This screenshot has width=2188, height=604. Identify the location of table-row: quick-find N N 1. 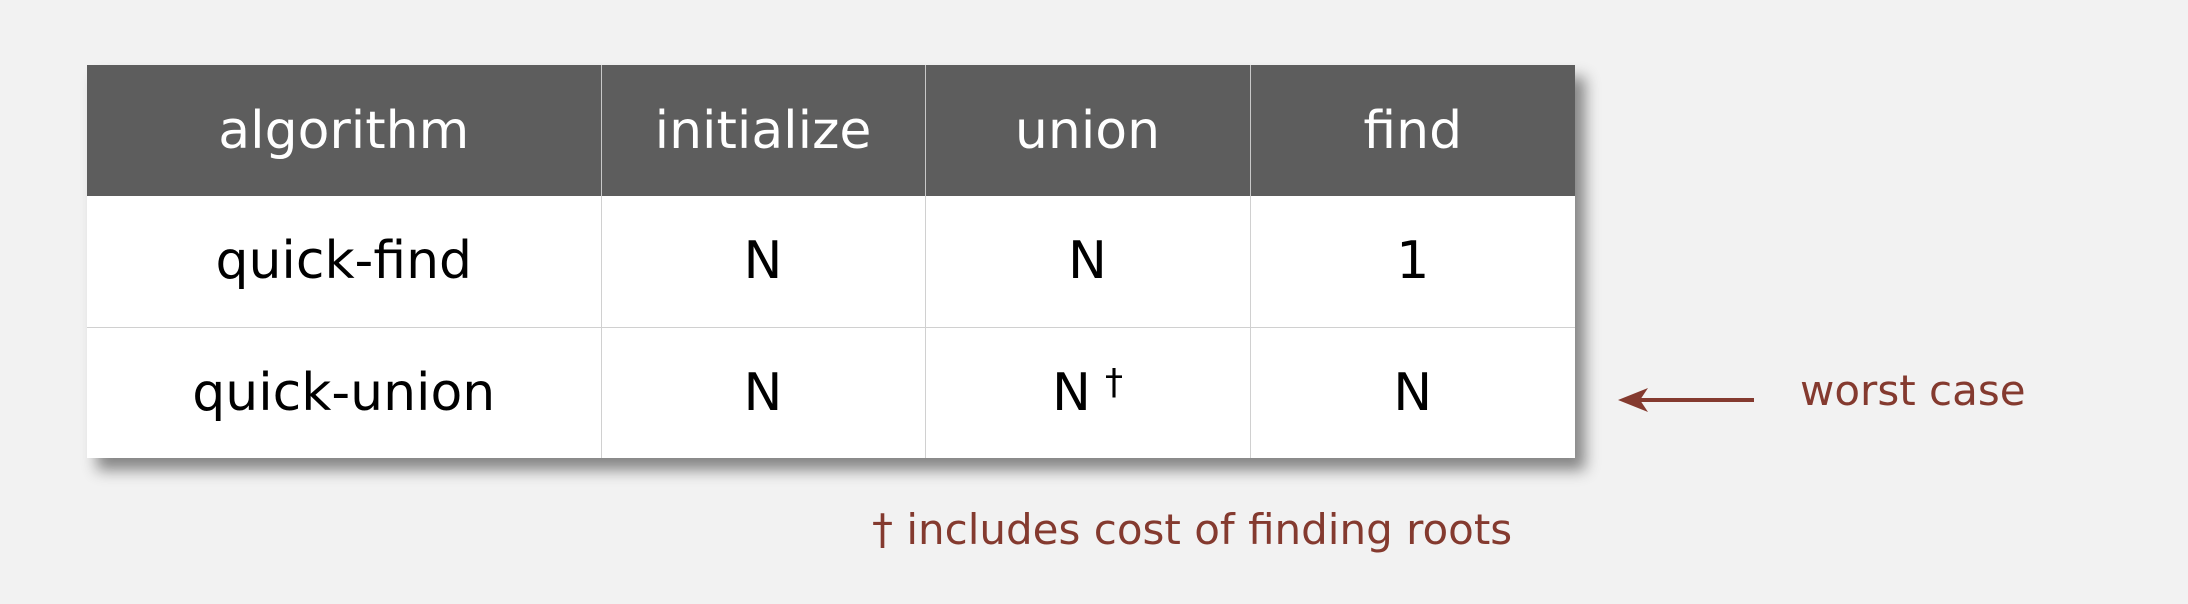
(831, 261).